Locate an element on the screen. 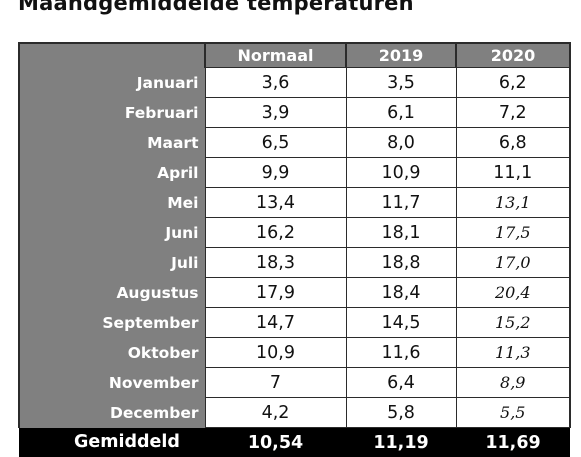  average-2019: 11,19 is located at coordinates (401, 442).